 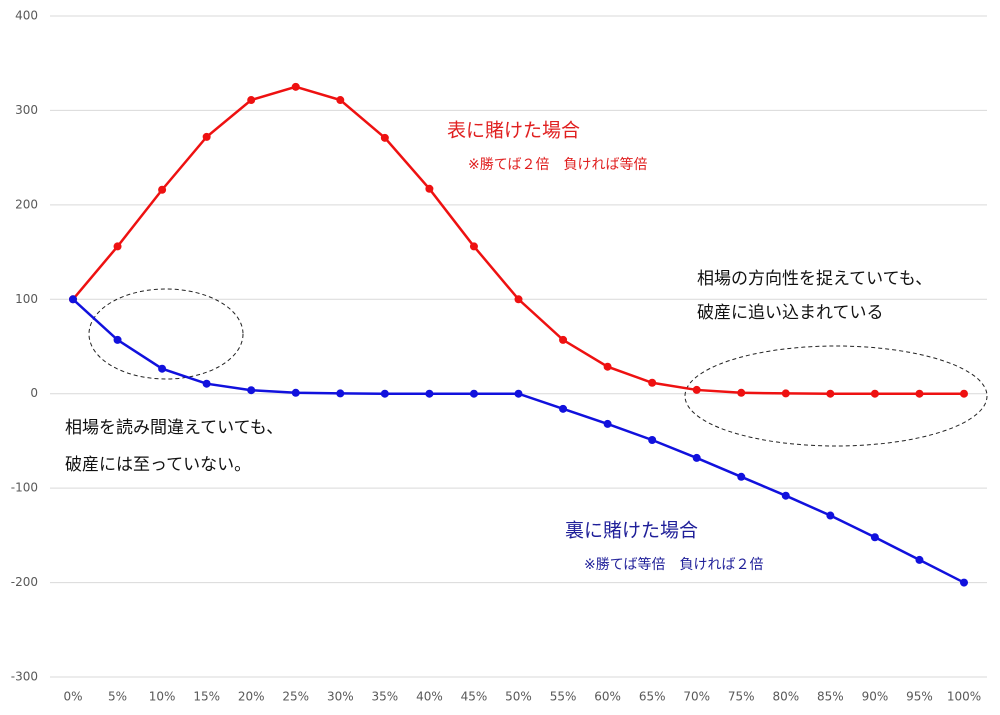 What do you see at coordinates (785, 697) in the screenshot?
I see `x-tick-label: 80%` at bounding box center [785, 697].